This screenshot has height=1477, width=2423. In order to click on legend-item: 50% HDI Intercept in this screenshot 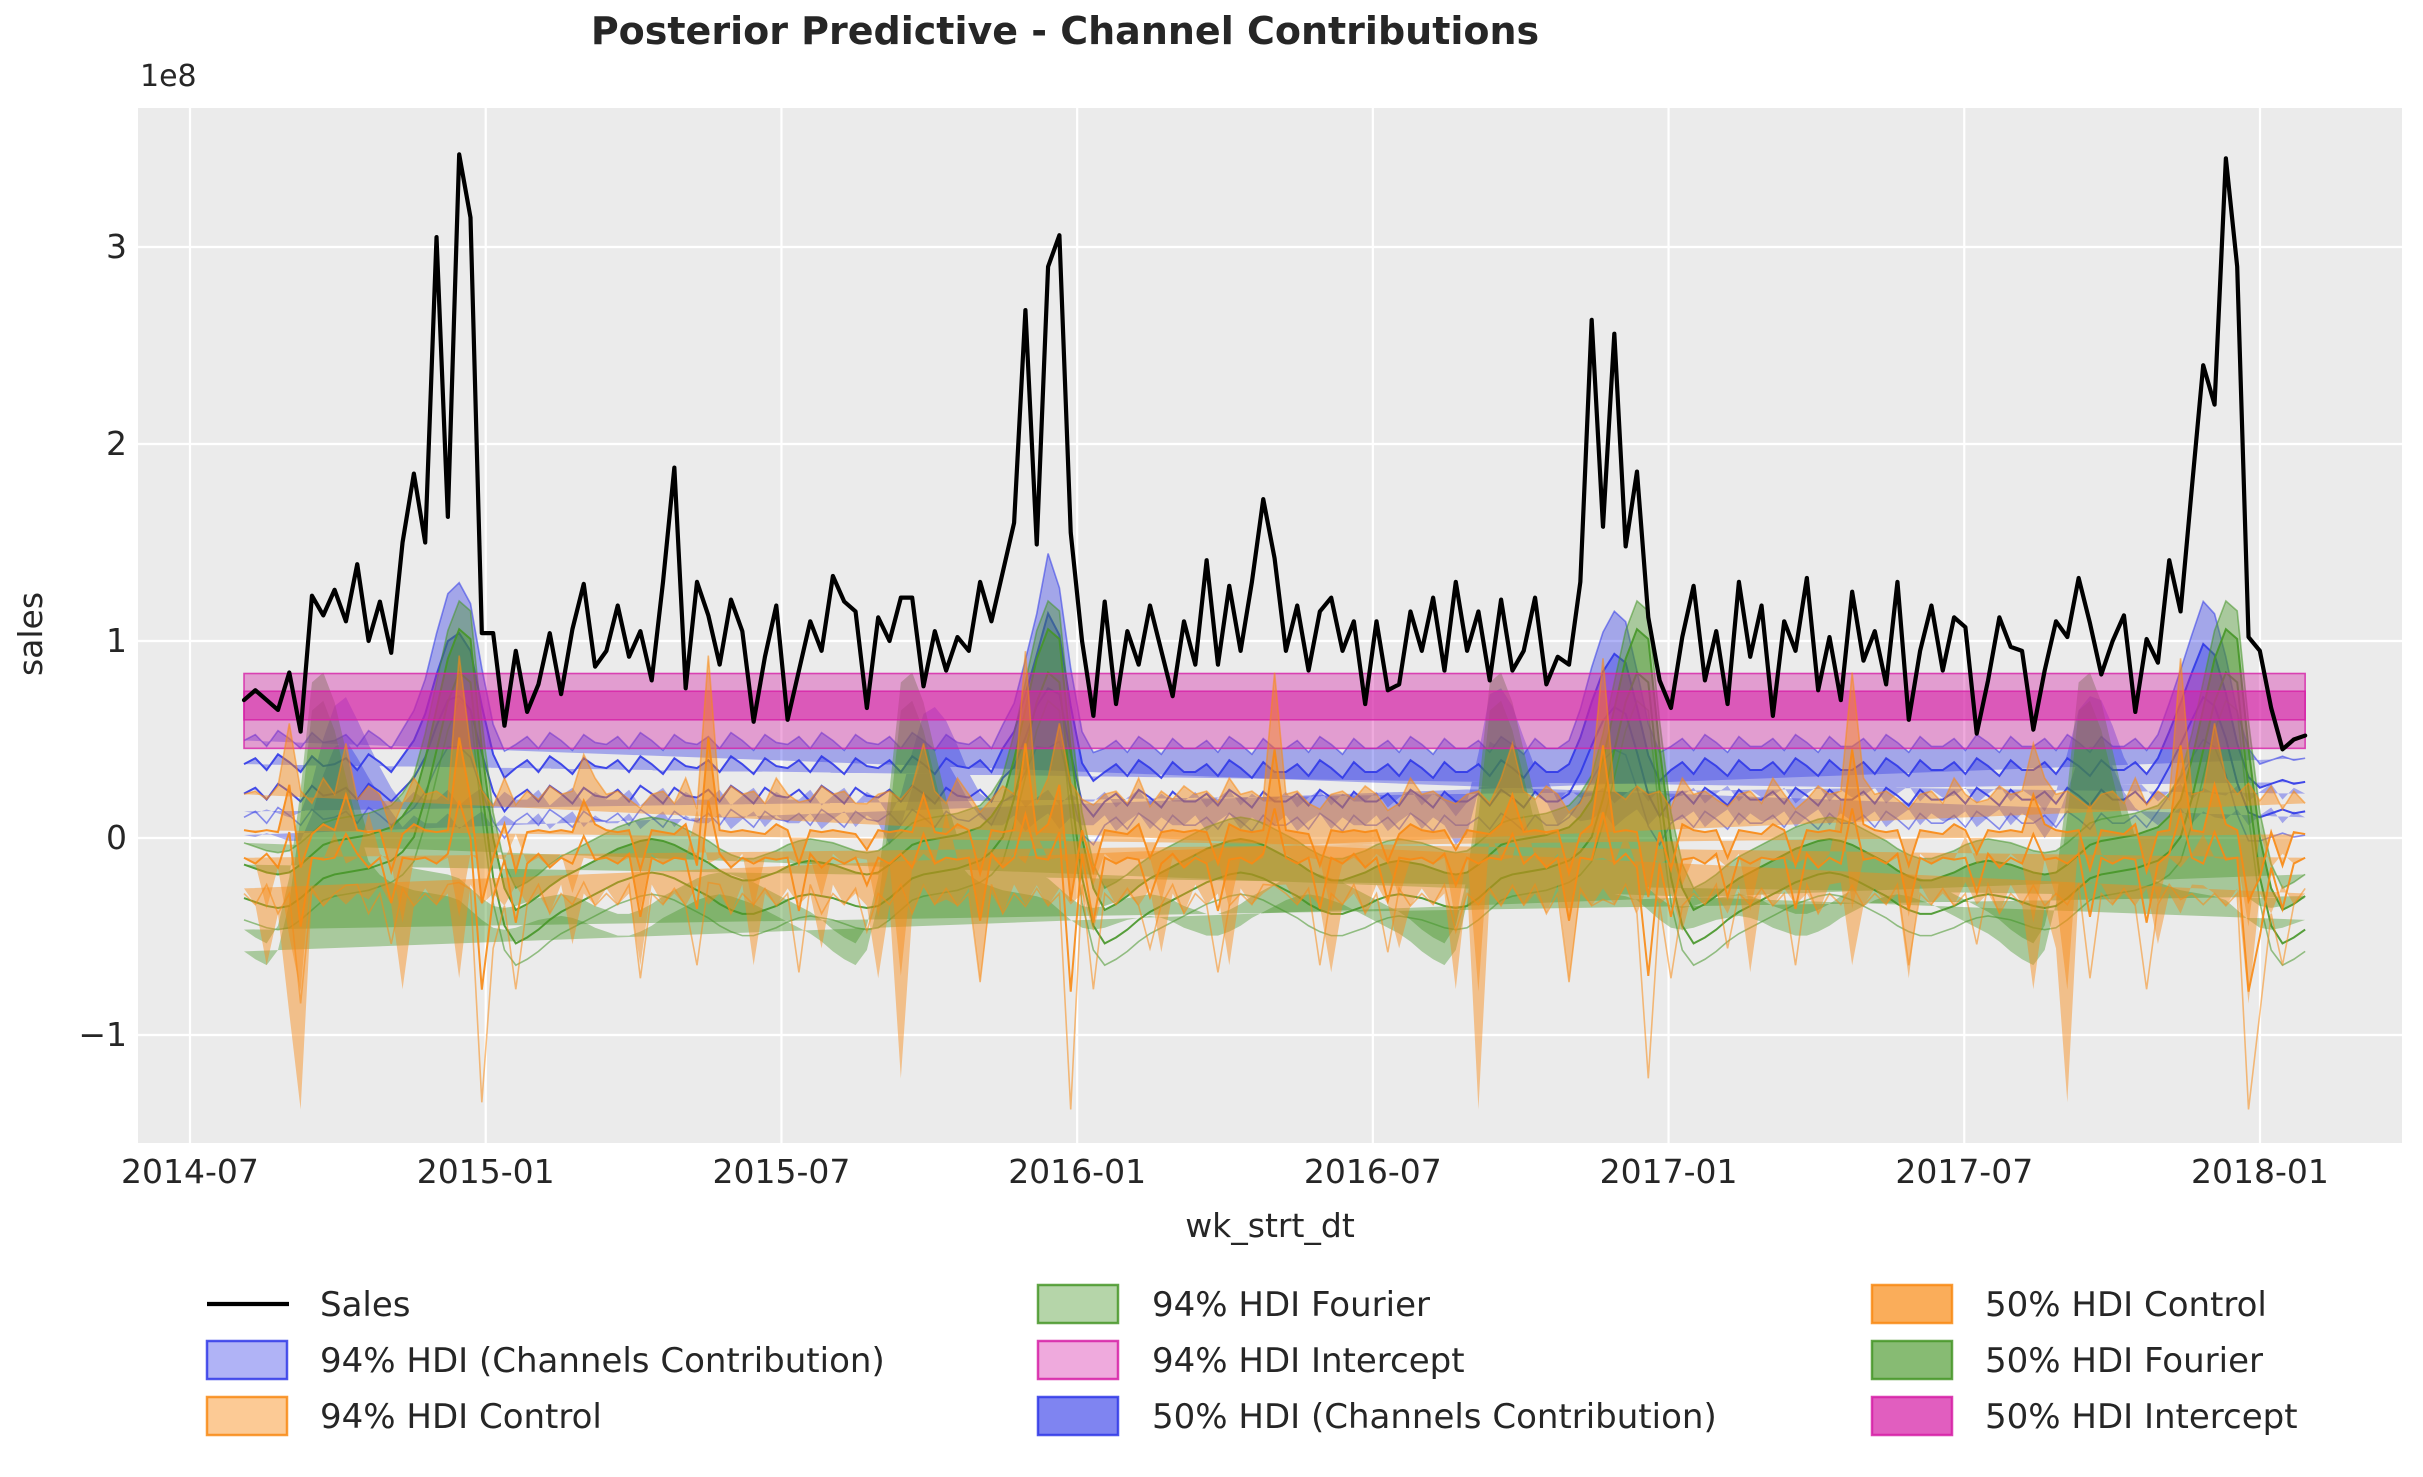, I will do `click(2084, 1416)`.